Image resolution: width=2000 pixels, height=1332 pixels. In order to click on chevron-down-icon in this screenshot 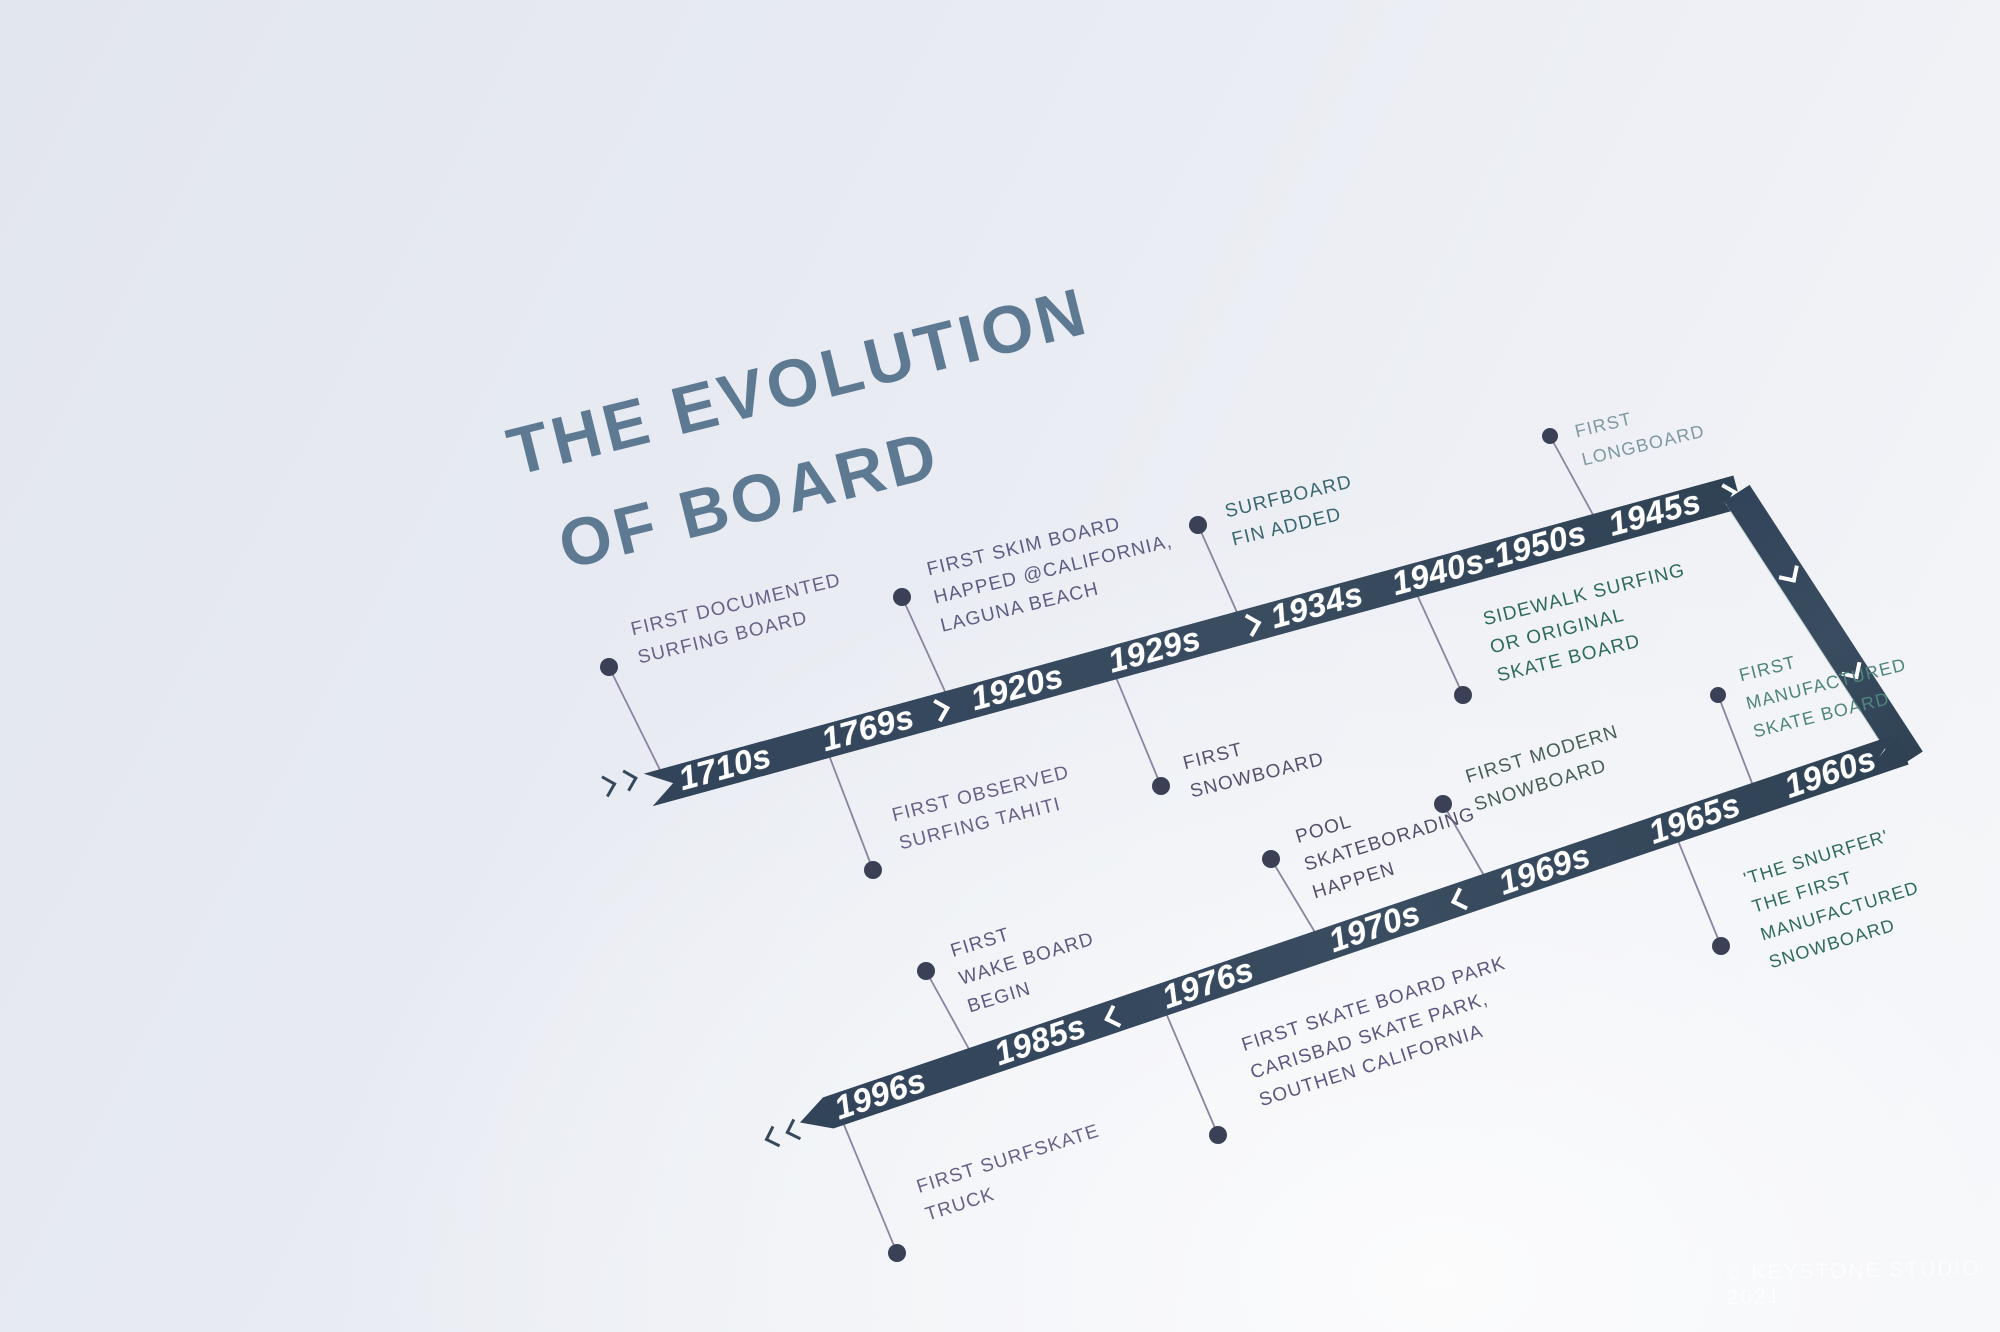, I will do `click(1789, 573)`.